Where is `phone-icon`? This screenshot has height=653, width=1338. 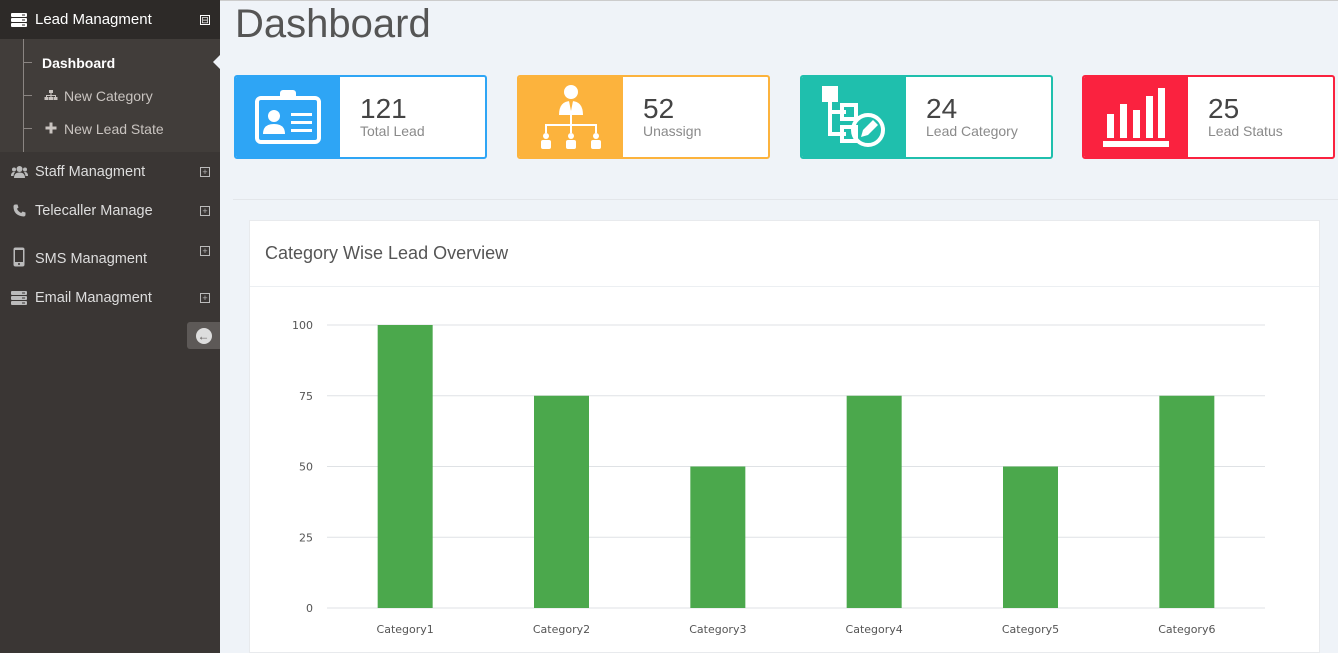 phone-icon is located at coordinates (19, 211).